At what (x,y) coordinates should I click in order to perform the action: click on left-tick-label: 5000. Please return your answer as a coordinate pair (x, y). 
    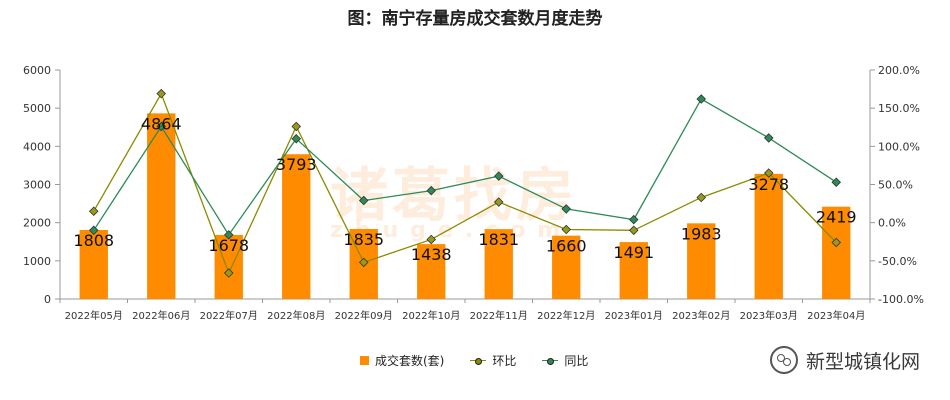
    Looking at the image, I should click on (37, 108).